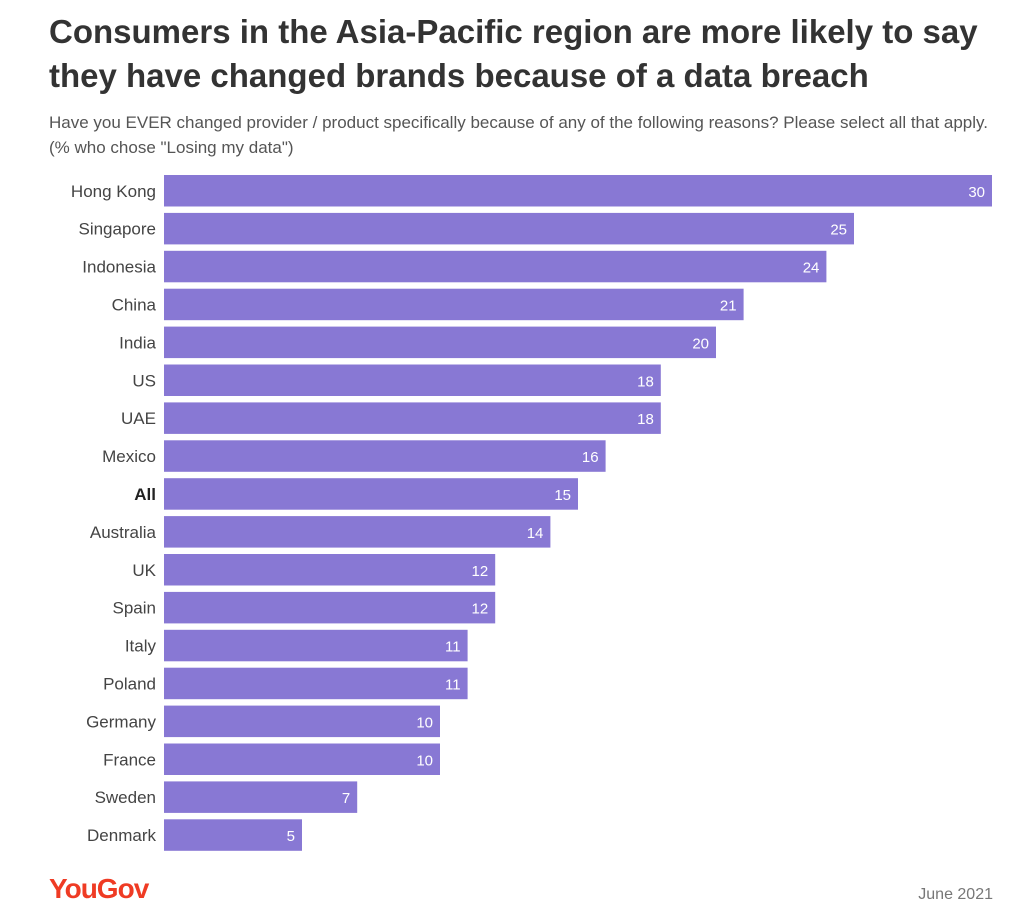 This screenshot has height=910, width=1032. I want to click on value-label-germany: 10, so click(424, 722).